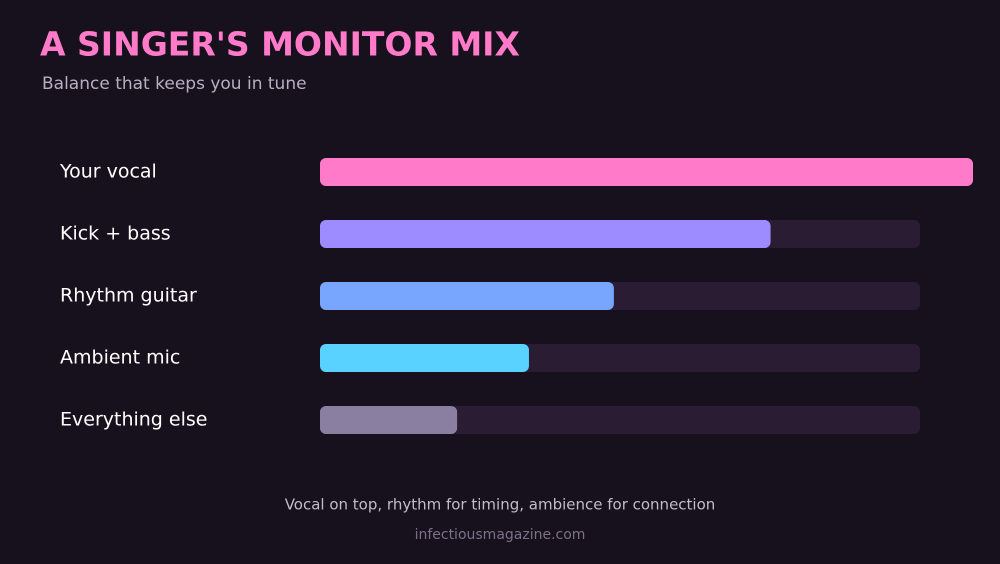 The width and height of the screenshot is (1000, 564). I want to click on category-label: Ambient mic, so click(120, 358).